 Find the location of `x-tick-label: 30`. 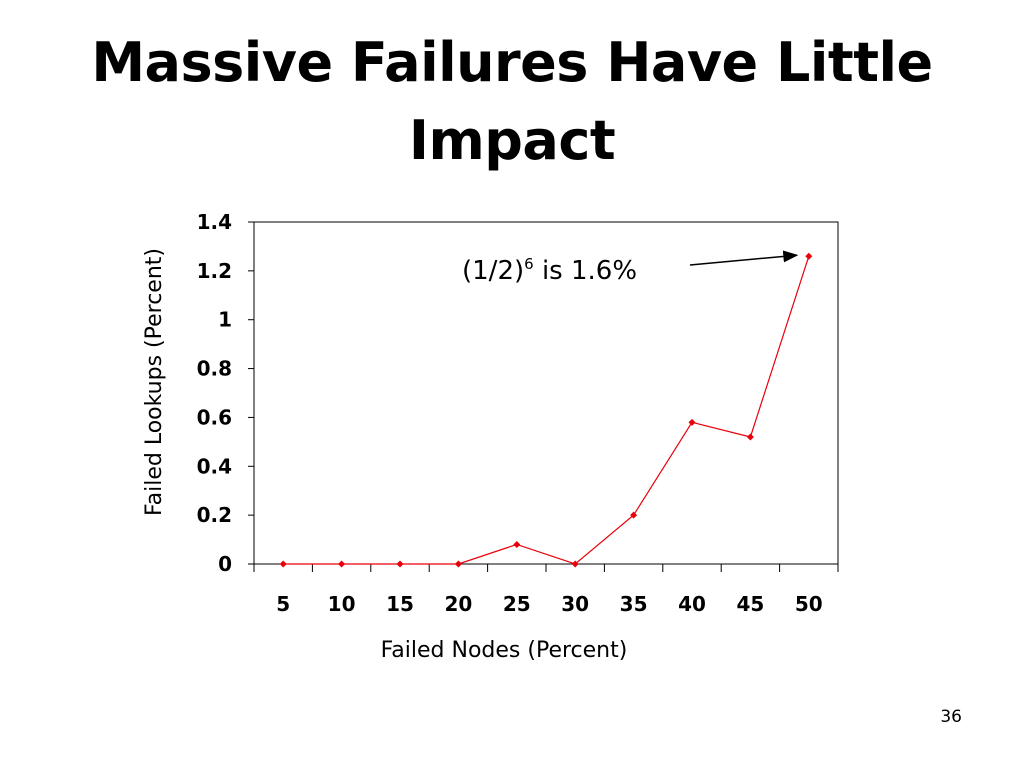

x-tick-label: 30 is located at coordinates (575, 604).